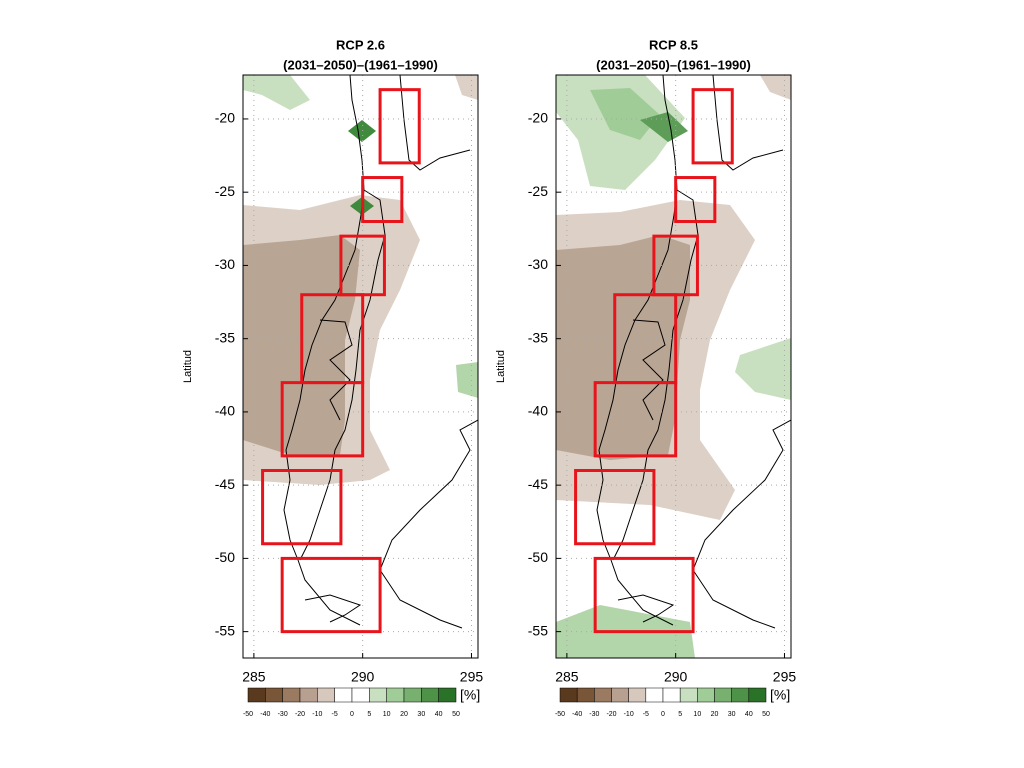  I want to click on title: RCP 8.5, so click(673, 44).